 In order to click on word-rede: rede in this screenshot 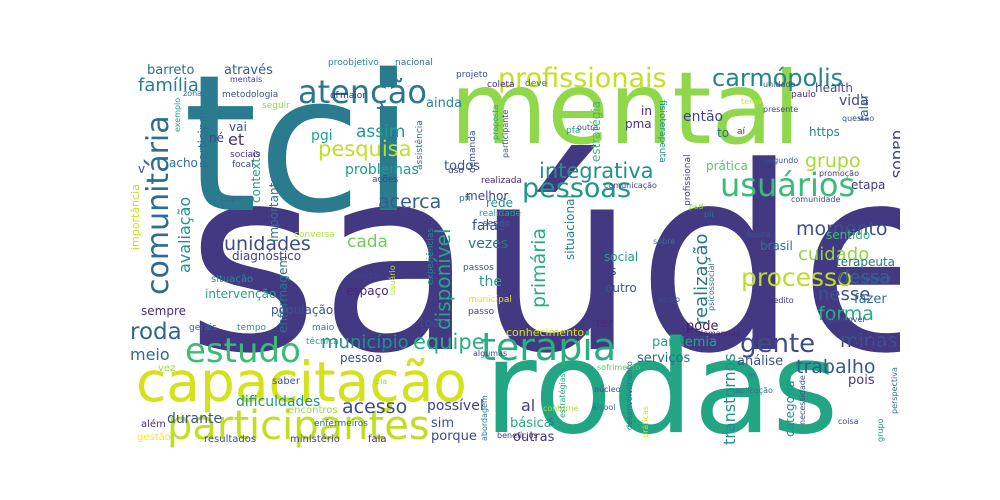, I will do `click(499, 203)`.